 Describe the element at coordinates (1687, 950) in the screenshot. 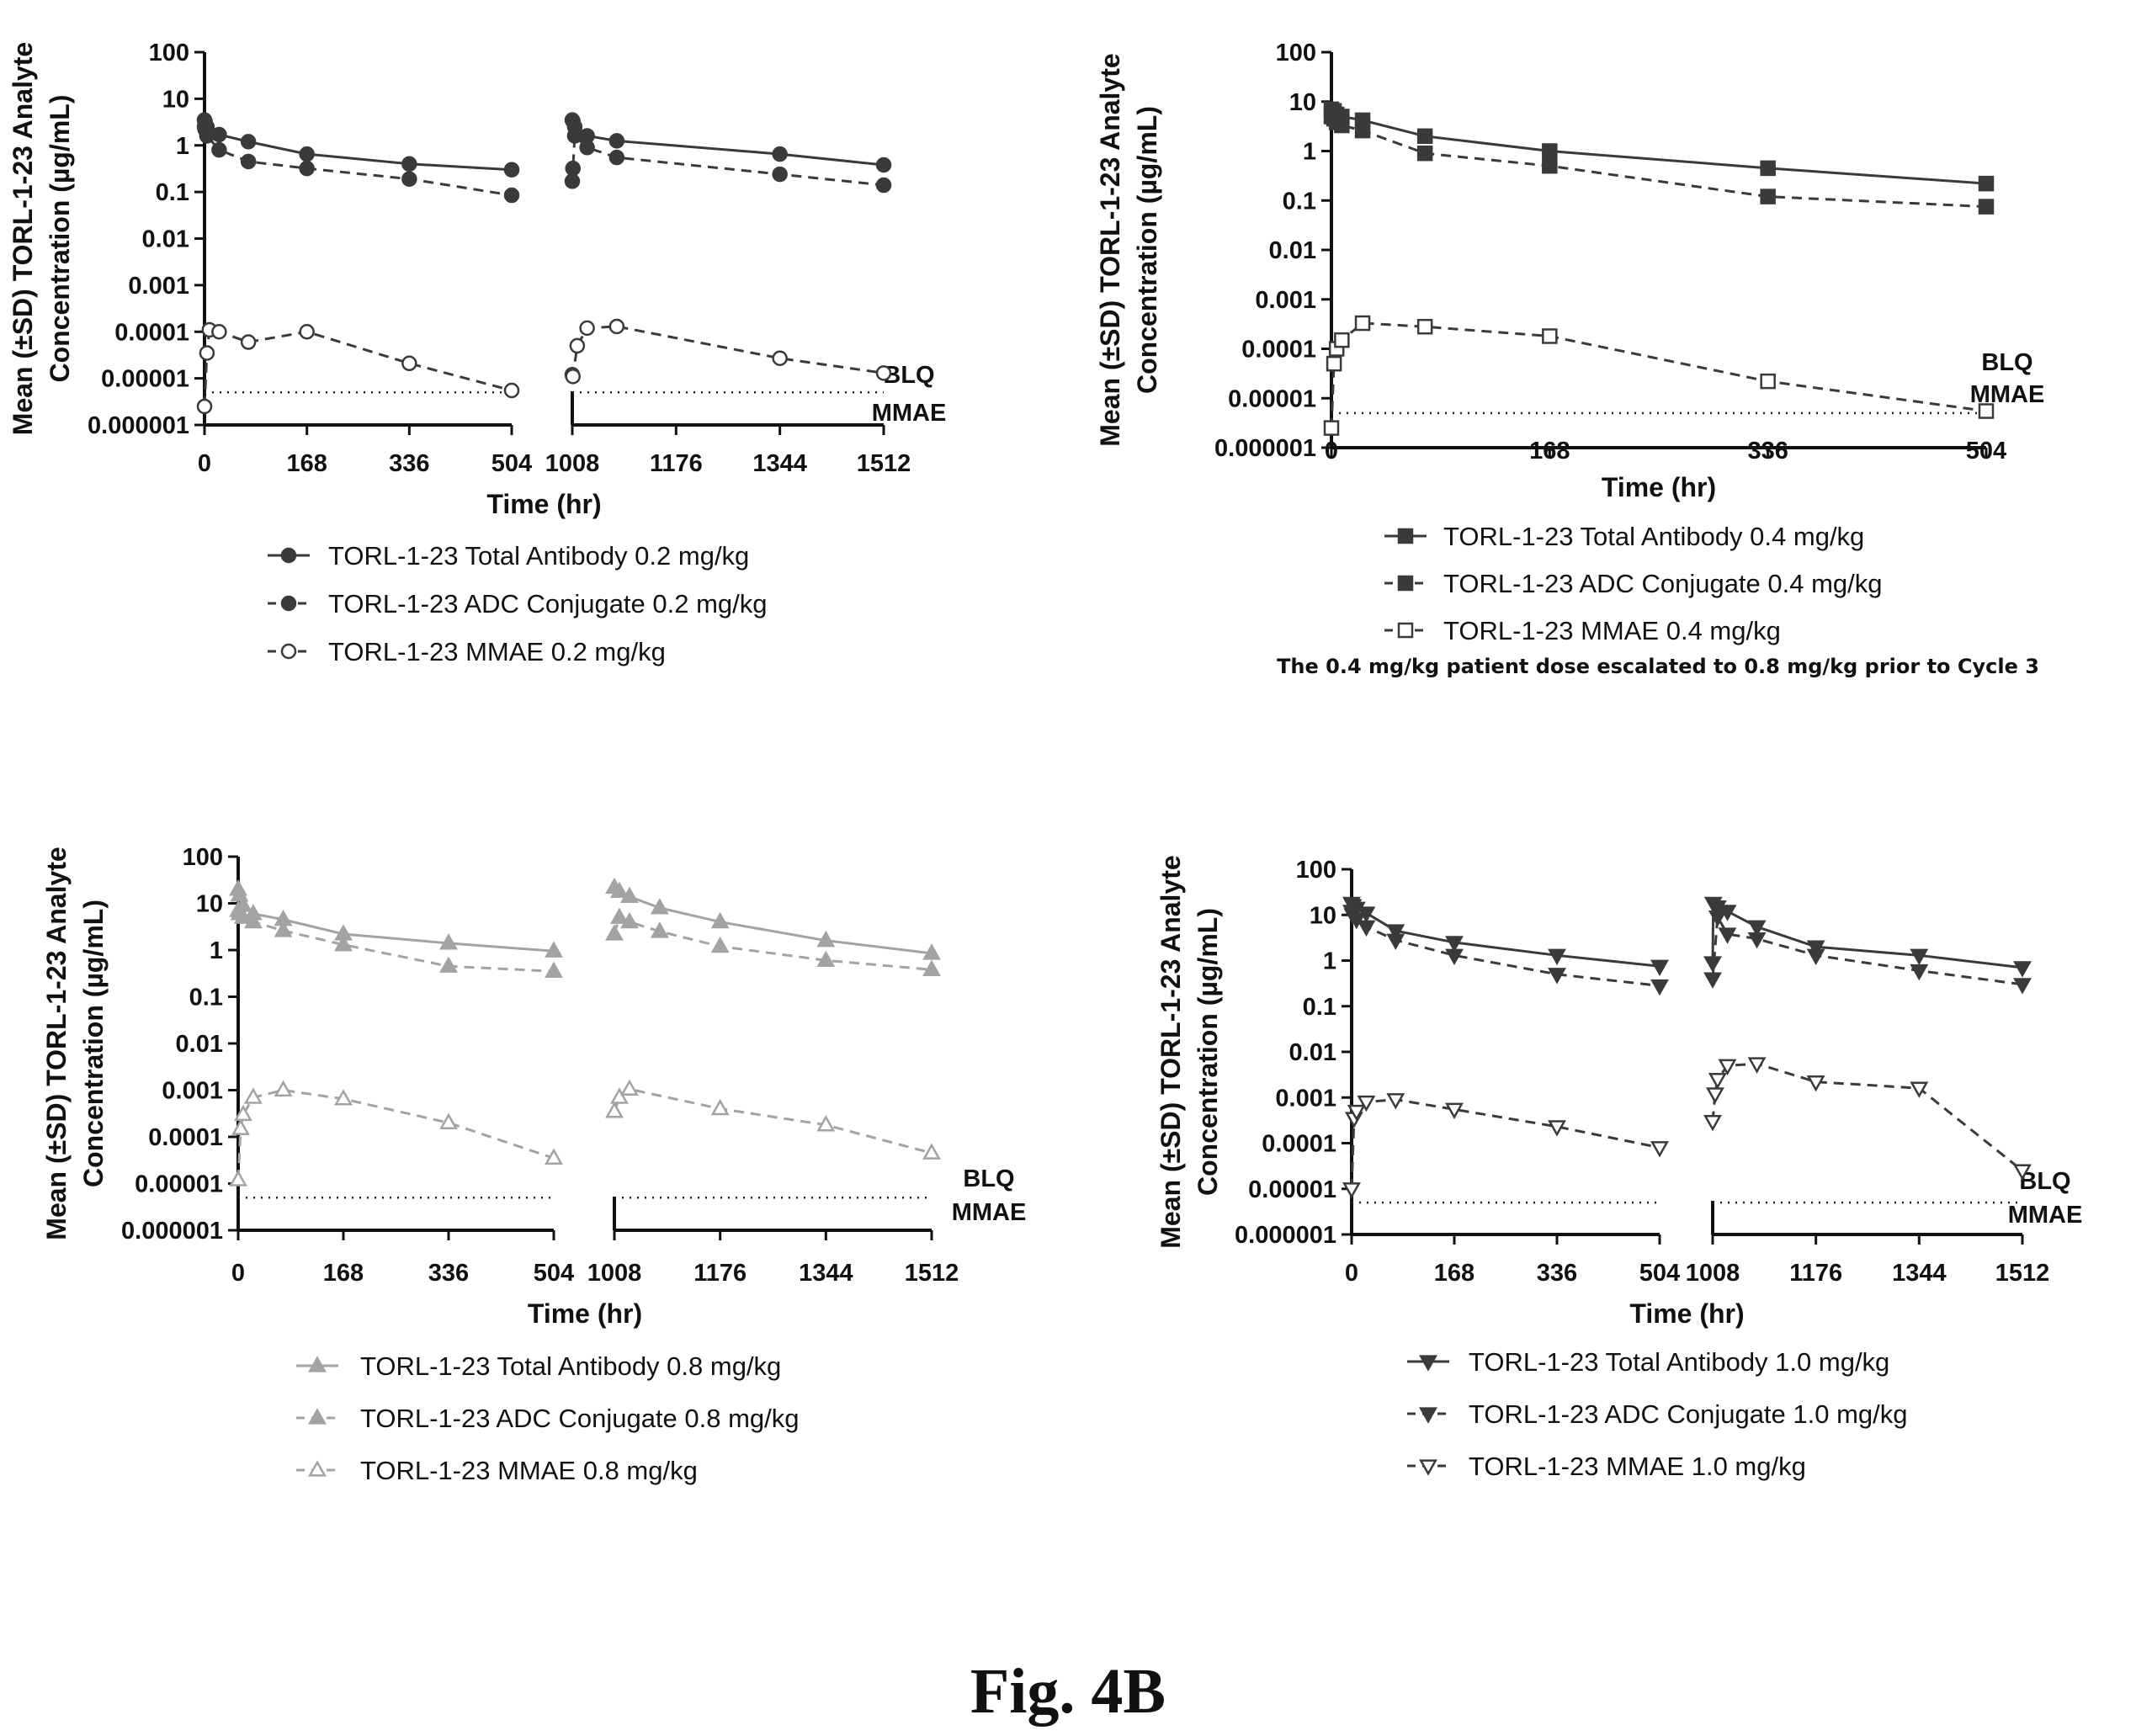

I see `series-torl-1-23-adc-conjugate-1-0-mg-kg` at that location.